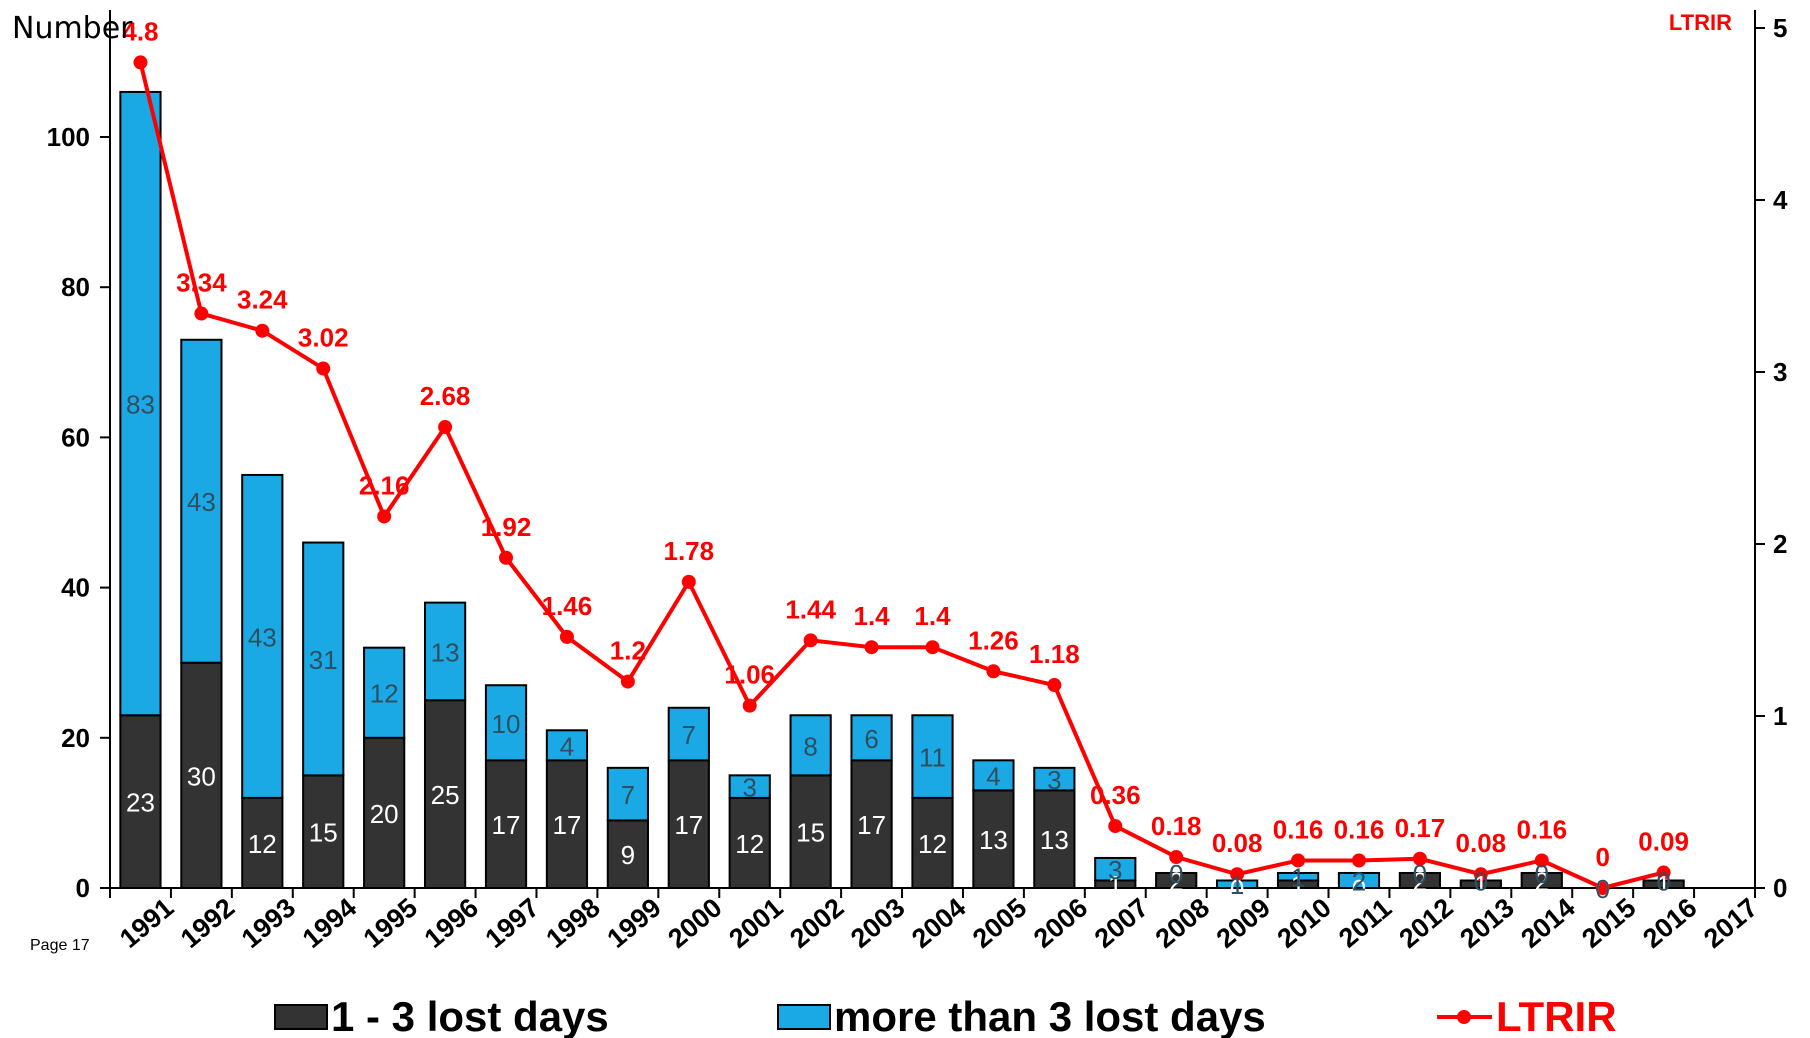 The height and width of the screenshot is (1038, 1810). What do you see at coordinates (810, 609) in the screenshot?
I see `ltrir-label-2002: 1.44` at bounding box center [810, 609].